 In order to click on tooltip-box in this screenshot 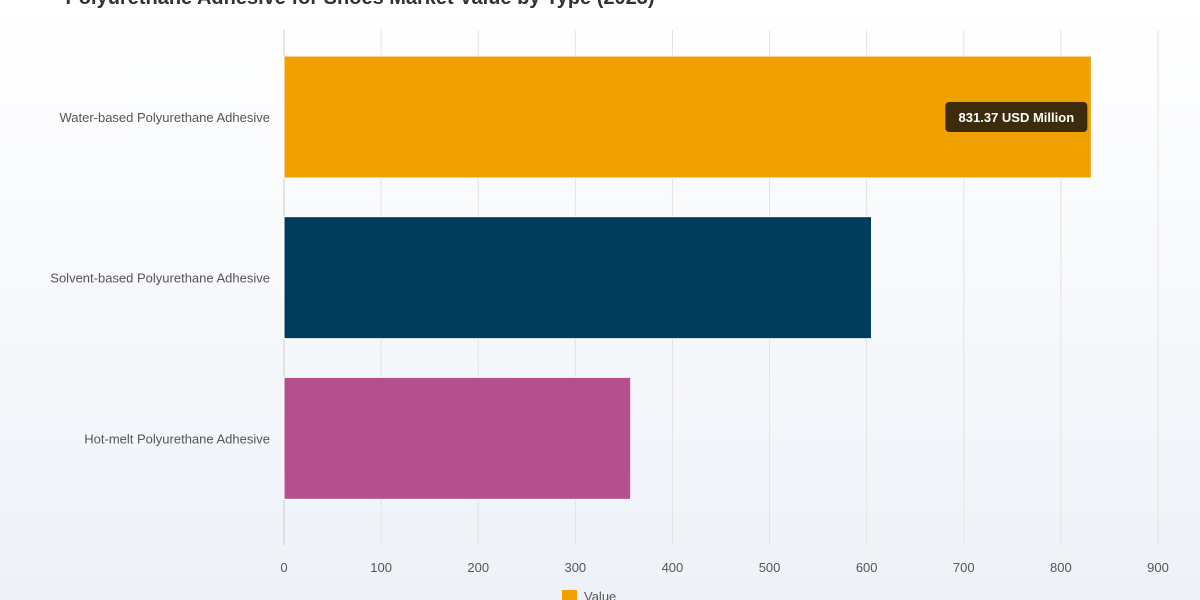, I will do `click(1016, 117)`.